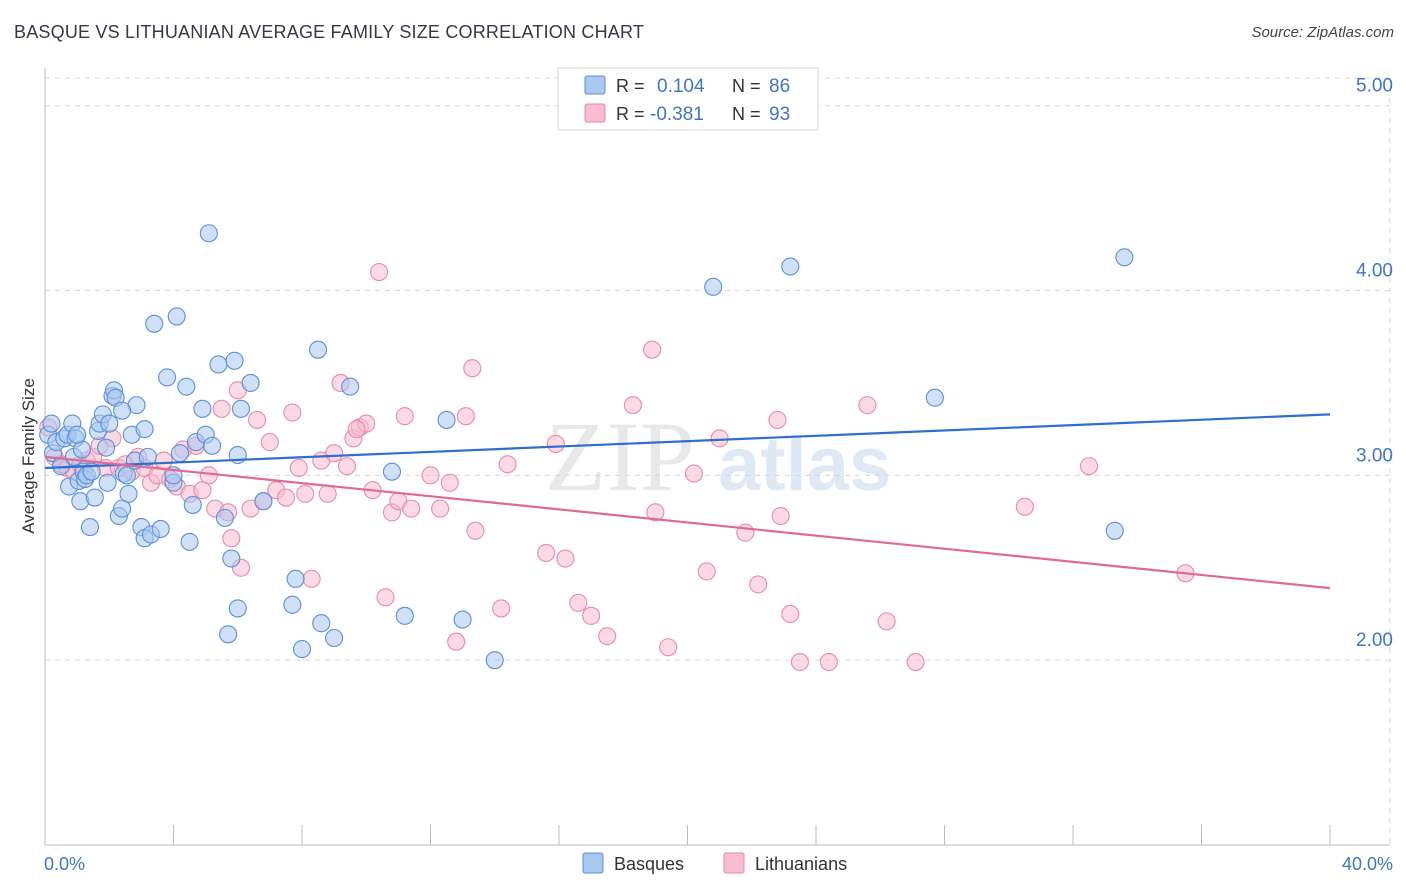  Describe the element at coordinates (1374, 271) in the screenshot. I see `y-tick-label-2: 4.00` at that location.